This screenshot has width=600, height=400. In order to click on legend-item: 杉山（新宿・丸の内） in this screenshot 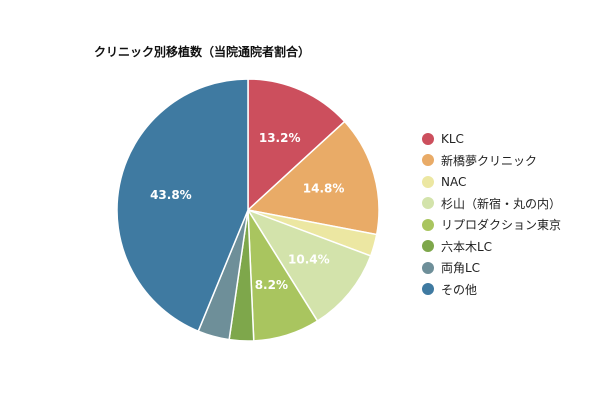, I will do `click(491, 204)`.